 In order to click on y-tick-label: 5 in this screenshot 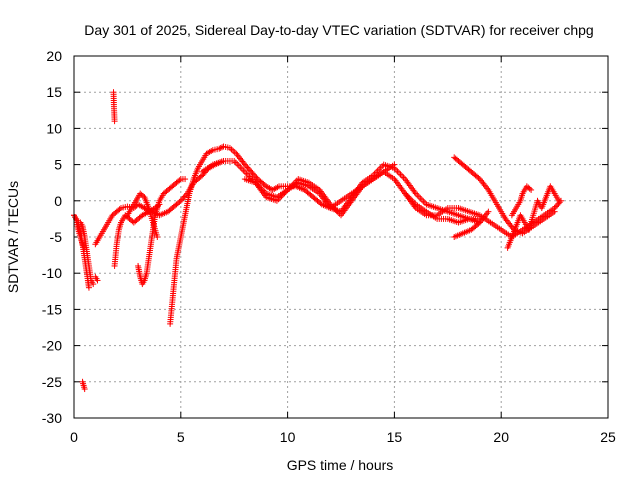, I will do `click(58, 165)`.